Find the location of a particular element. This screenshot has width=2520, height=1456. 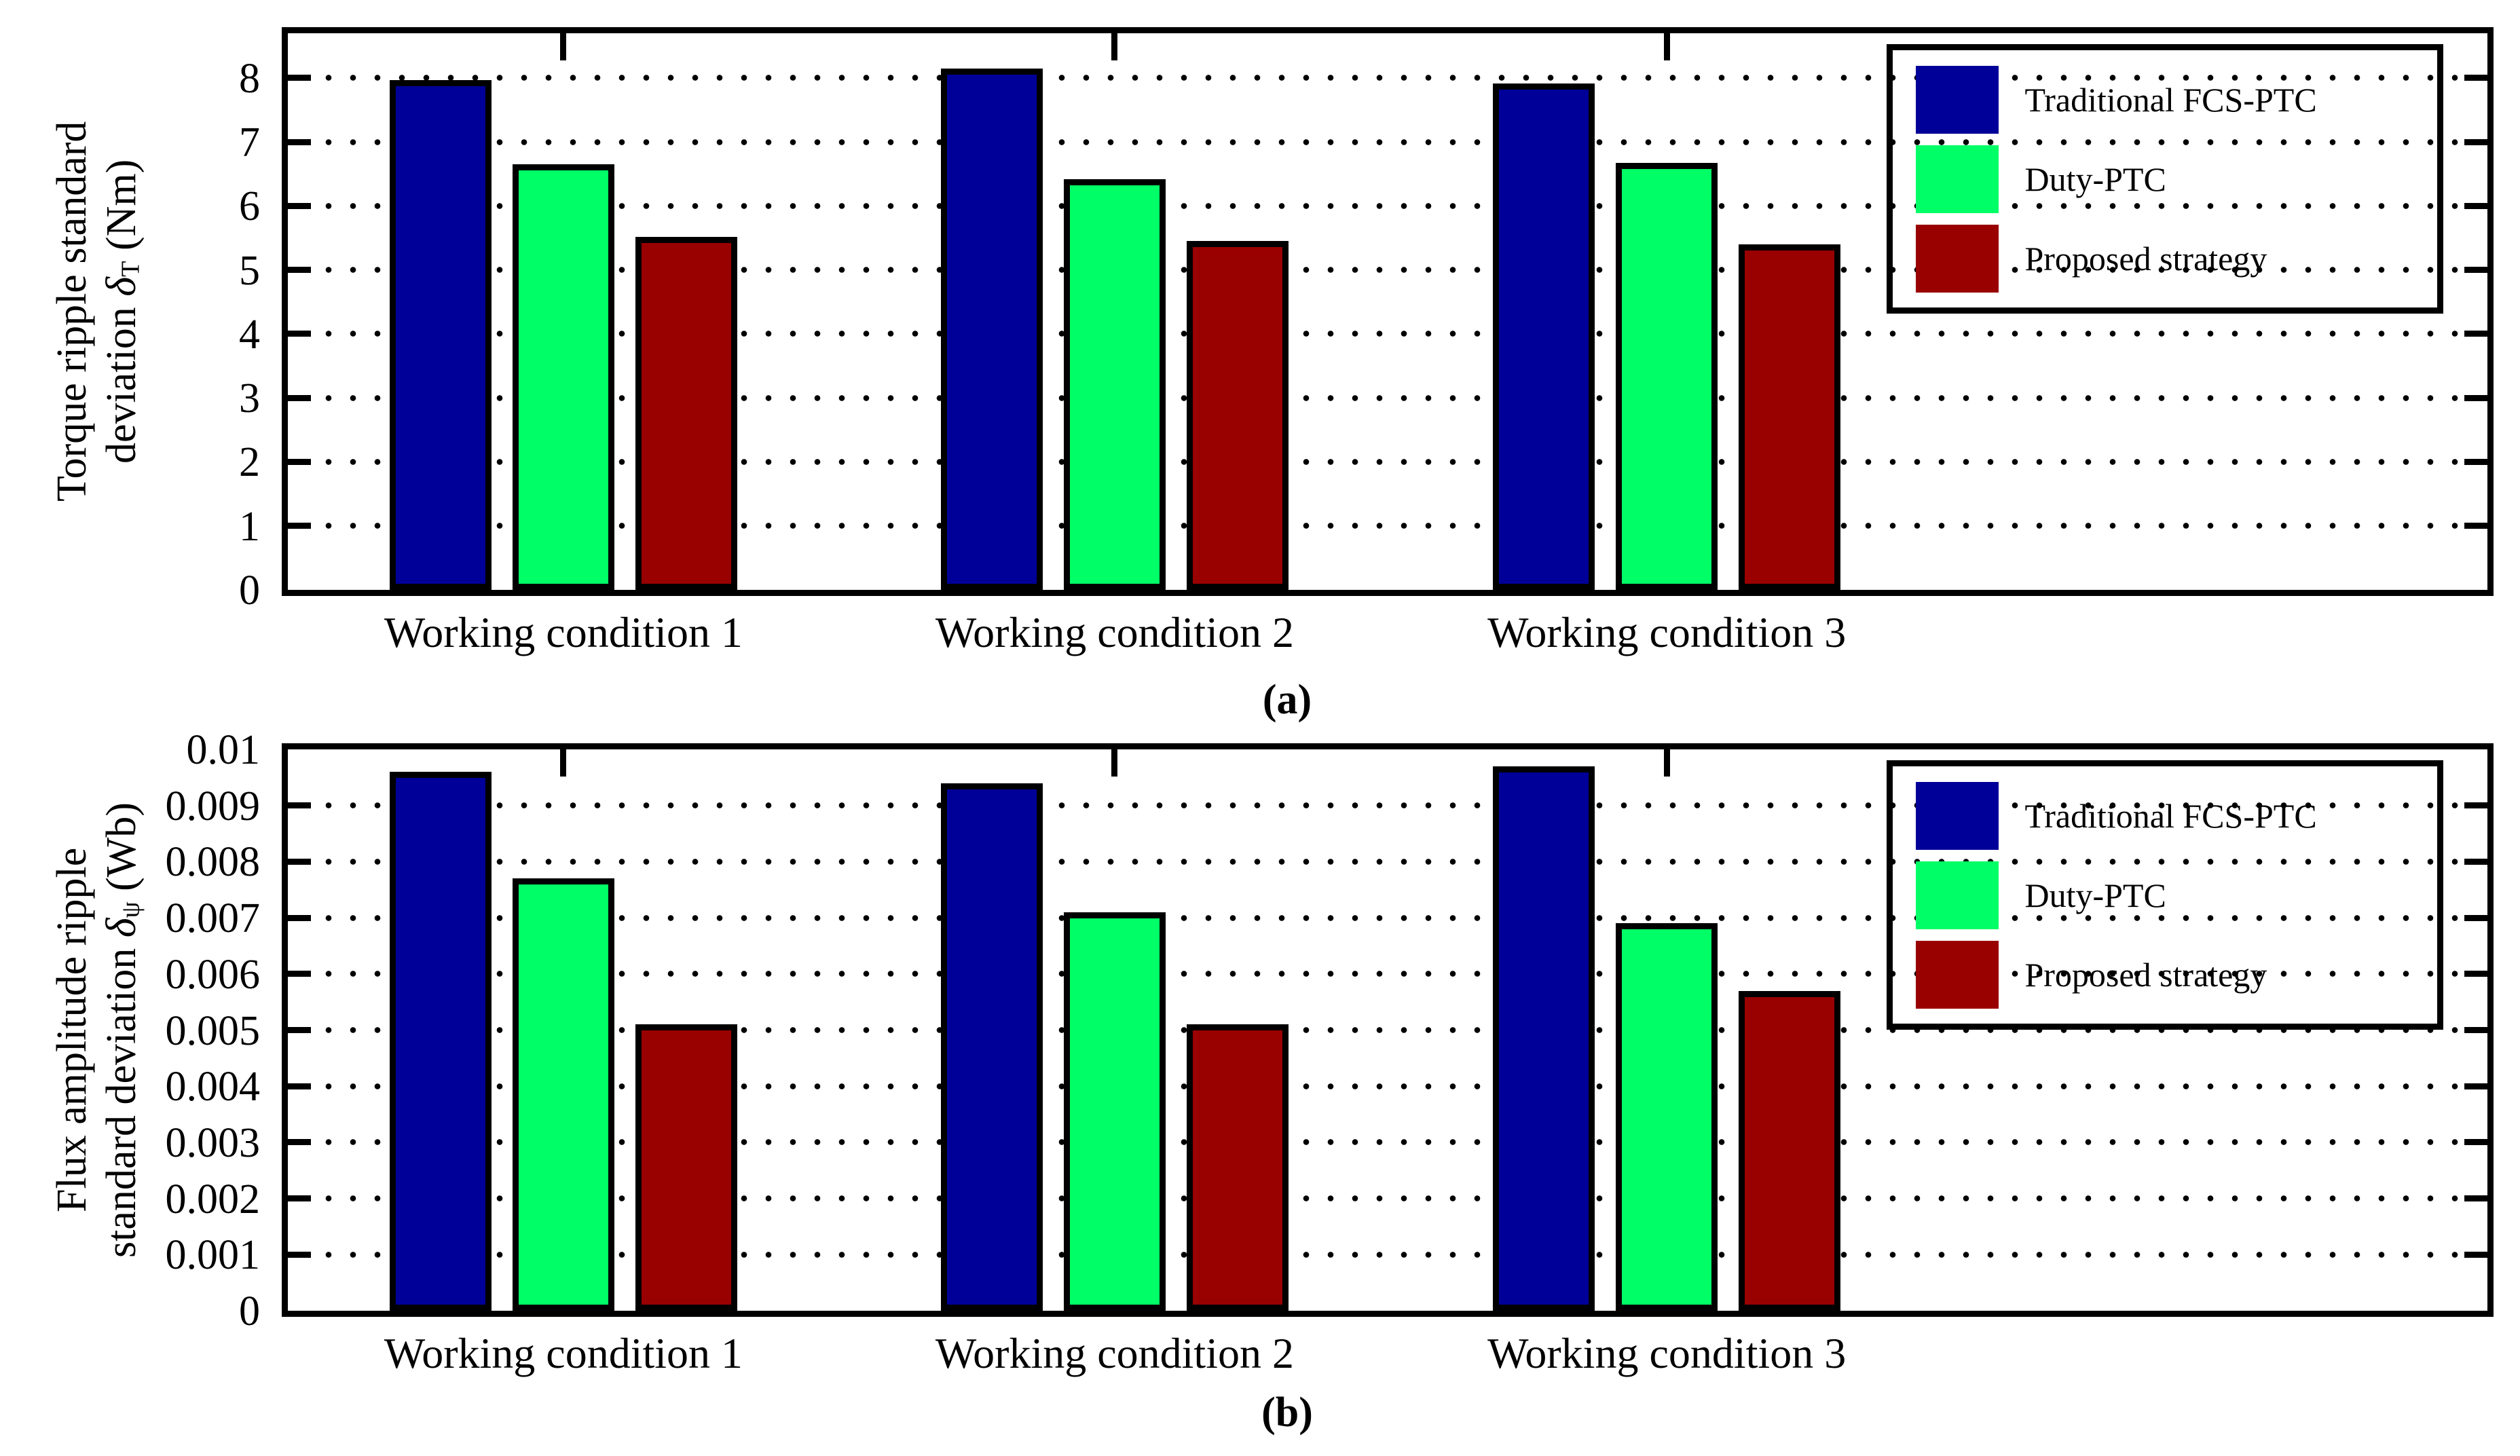

y-tick-label: 6 is located at coordinates (250, 206).